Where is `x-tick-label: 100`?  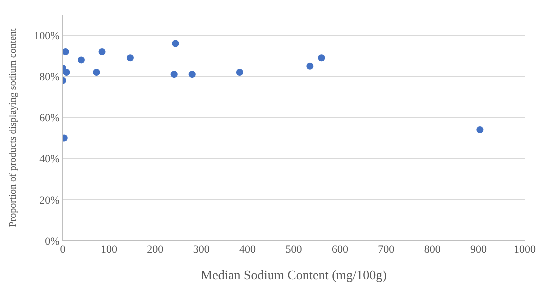 x-tick-label: 100 is located at coordinates (109, 250).